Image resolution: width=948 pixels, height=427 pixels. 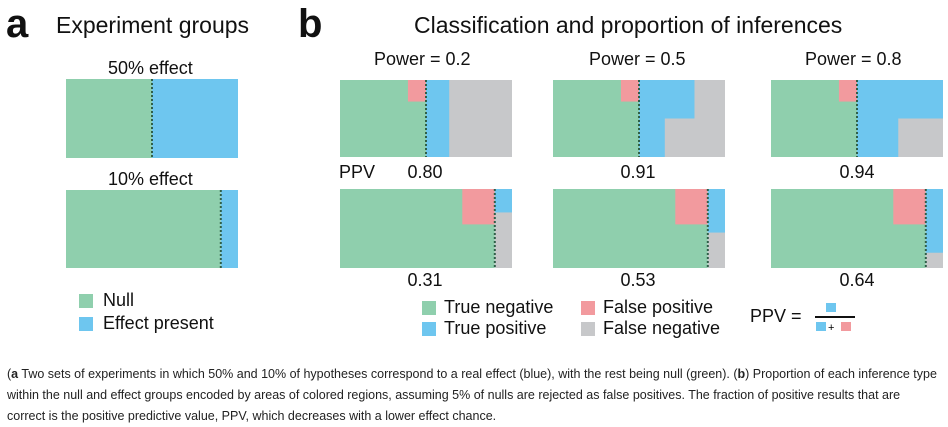 What do you see at coordinates (499, 307) in the screenshot?
I see `legend-true-negative-label: True negative` at bounding box center [499, 307].